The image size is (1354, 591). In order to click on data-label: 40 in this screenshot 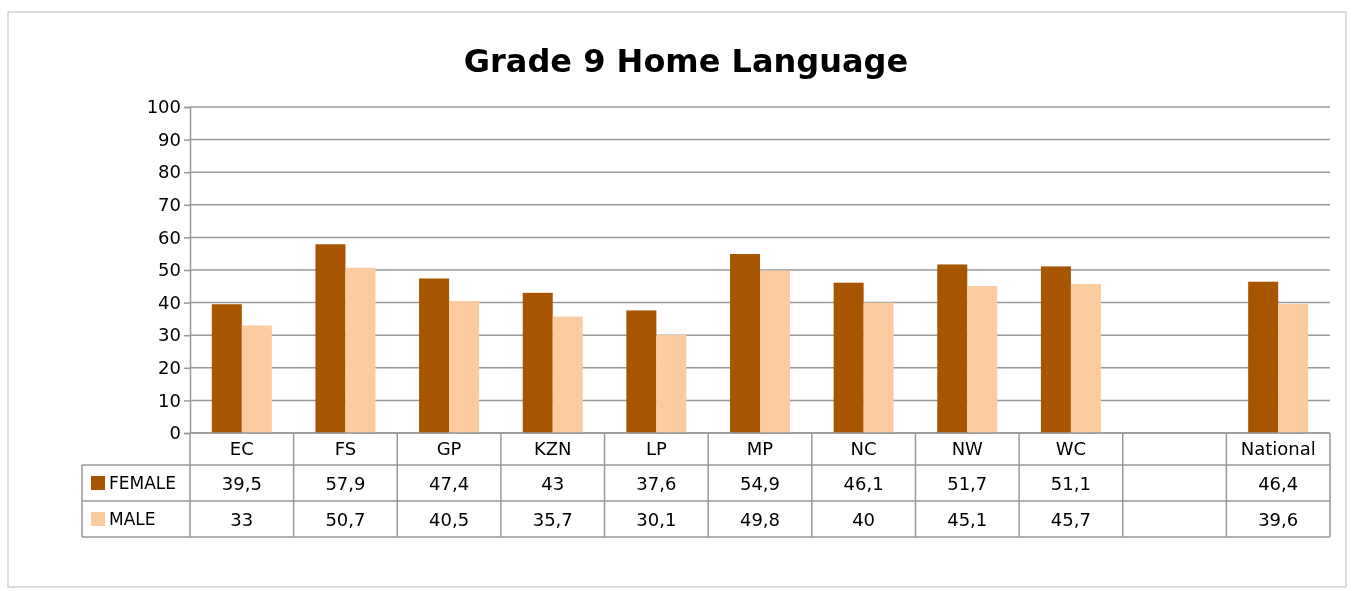, I will do `click(864, 519)`.